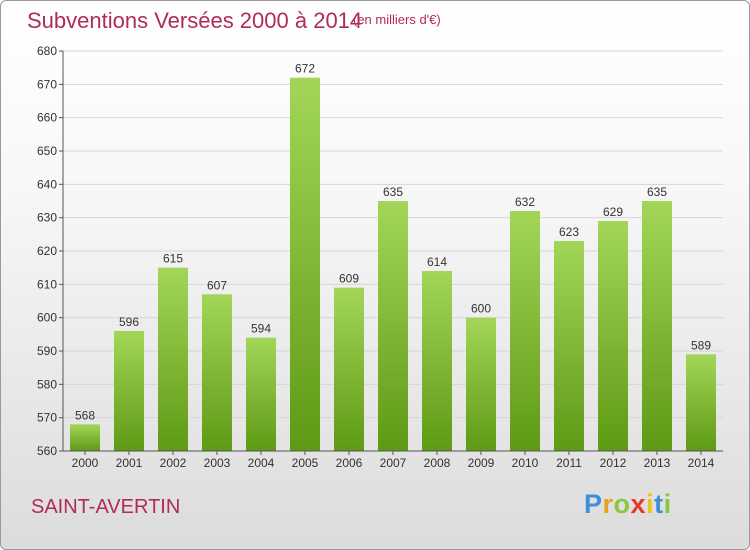  What do you see at coordinates (85, 463) in the screenshot?
I see `x-tick-label: 2000` at bounding box center [85, 463].